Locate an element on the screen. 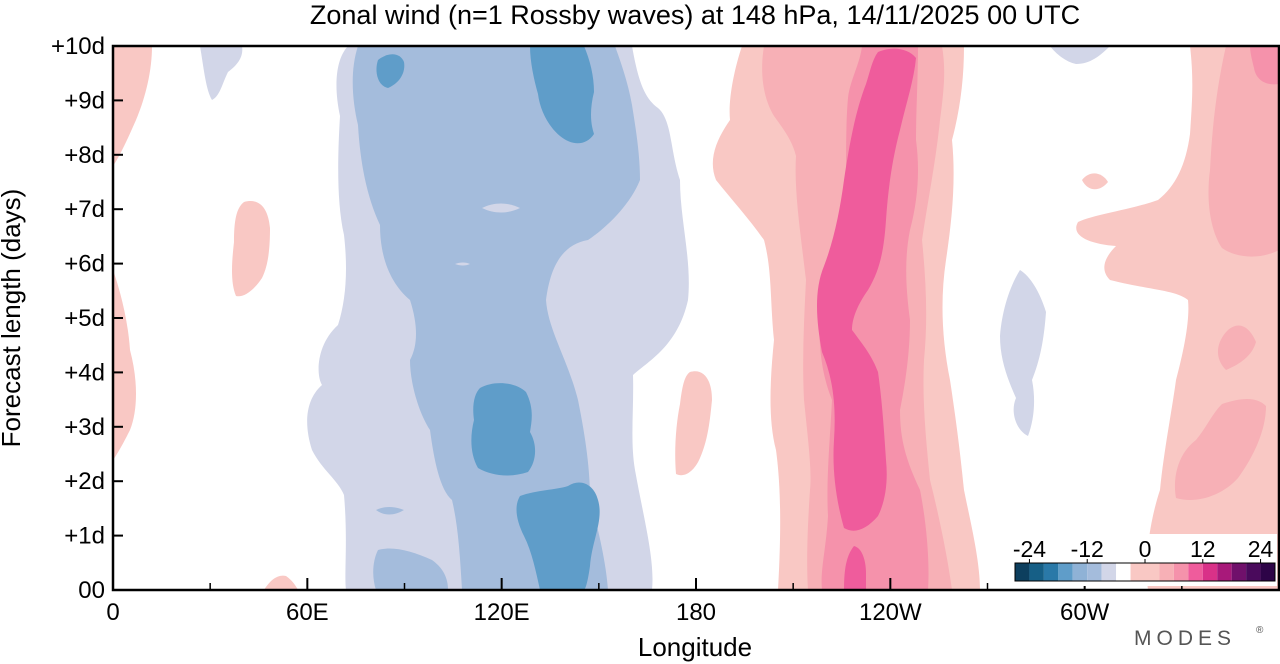 This screenshot has height=664, width=1280. y-tick-label: +9d is located at coordinates (84, 100).